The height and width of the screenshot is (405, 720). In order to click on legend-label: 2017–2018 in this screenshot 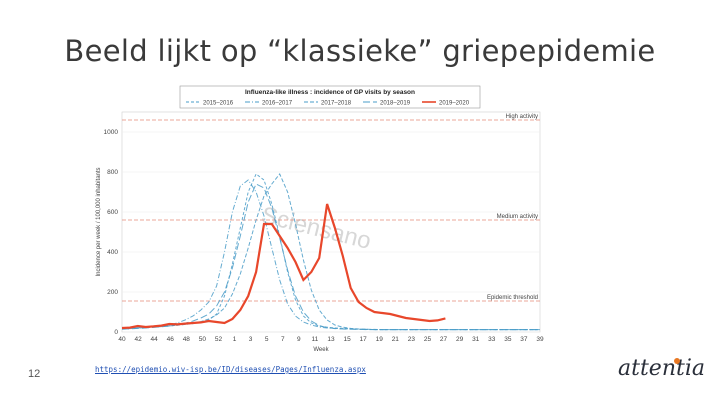, I will do `click(336, 104)`.